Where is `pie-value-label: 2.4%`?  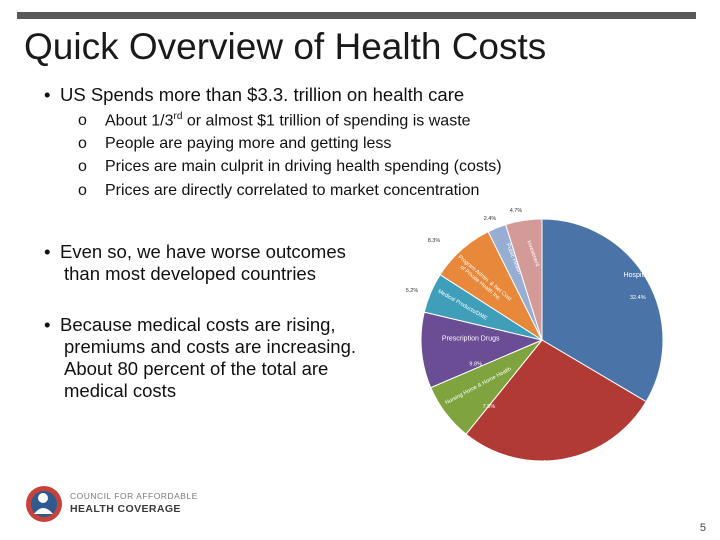
pie-value-label: 2.4% is located at coordinates (490, 219).